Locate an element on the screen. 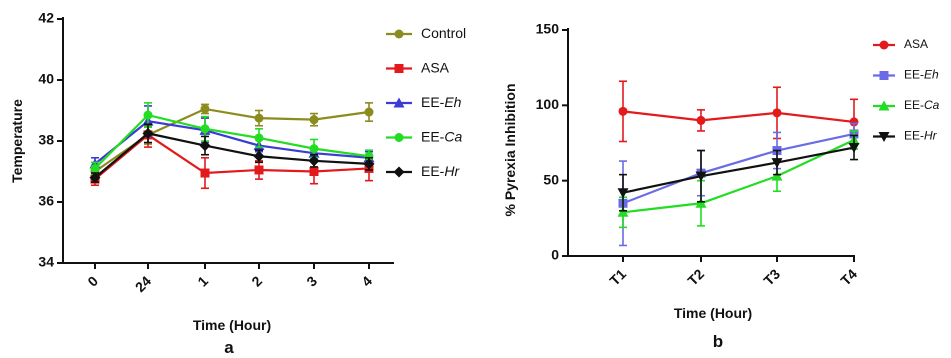 The image size is (951, 358). x-tick-label: 3 is located at coordinates (311, 281).